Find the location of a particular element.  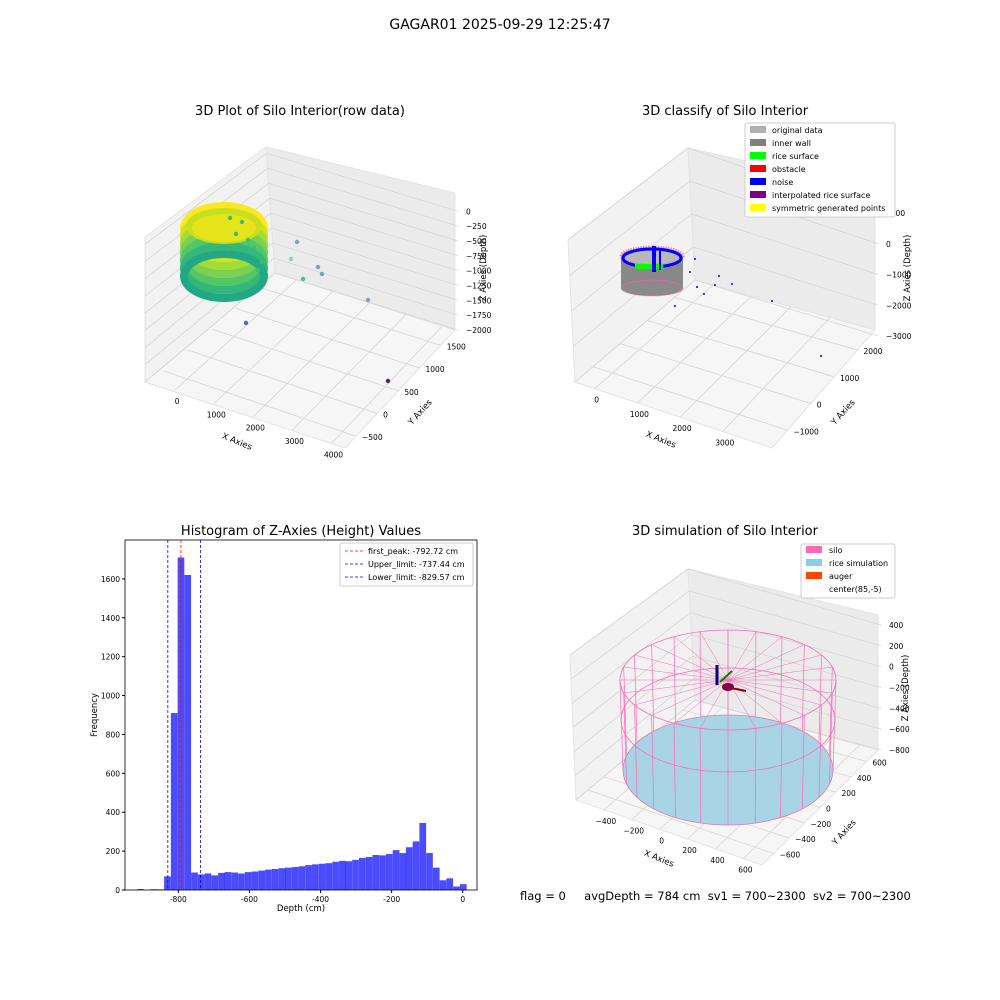

legend-label: obstacle is located at coordinates (789, 169).